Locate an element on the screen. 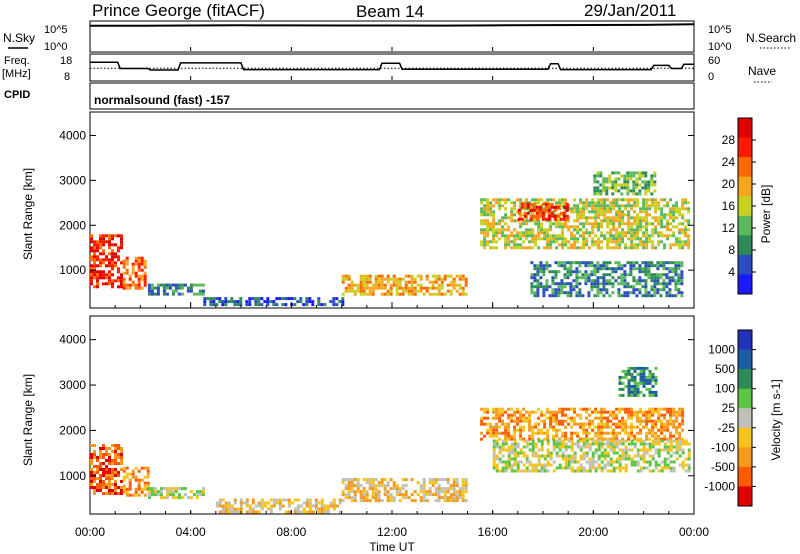  power-colorbar-swatch is located at coordinates (745, 264).